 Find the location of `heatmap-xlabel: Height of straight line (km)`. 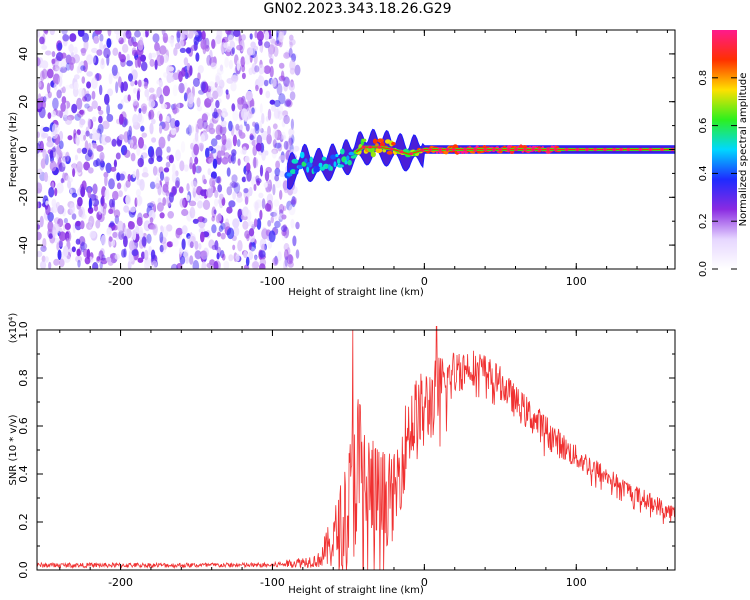

heatmap-xlabel: Height of straight line (km) is located at coordinates (356, 292).